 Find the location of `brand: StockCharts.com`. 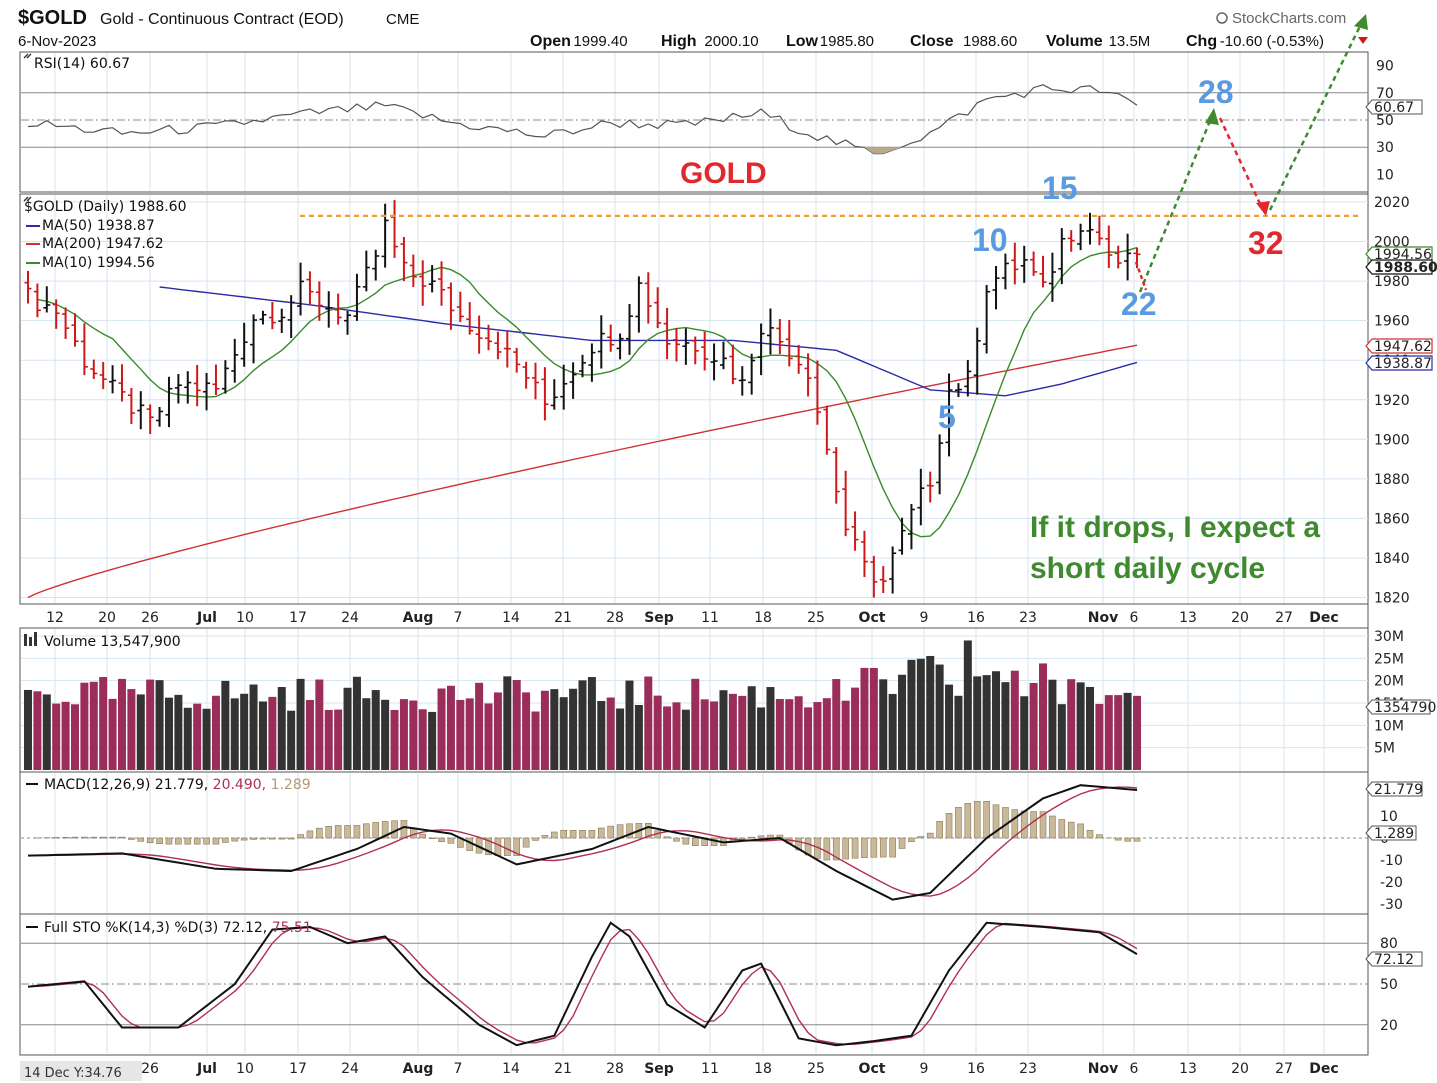

brand: StockCharts.com is located at coordinates (1281, 18).